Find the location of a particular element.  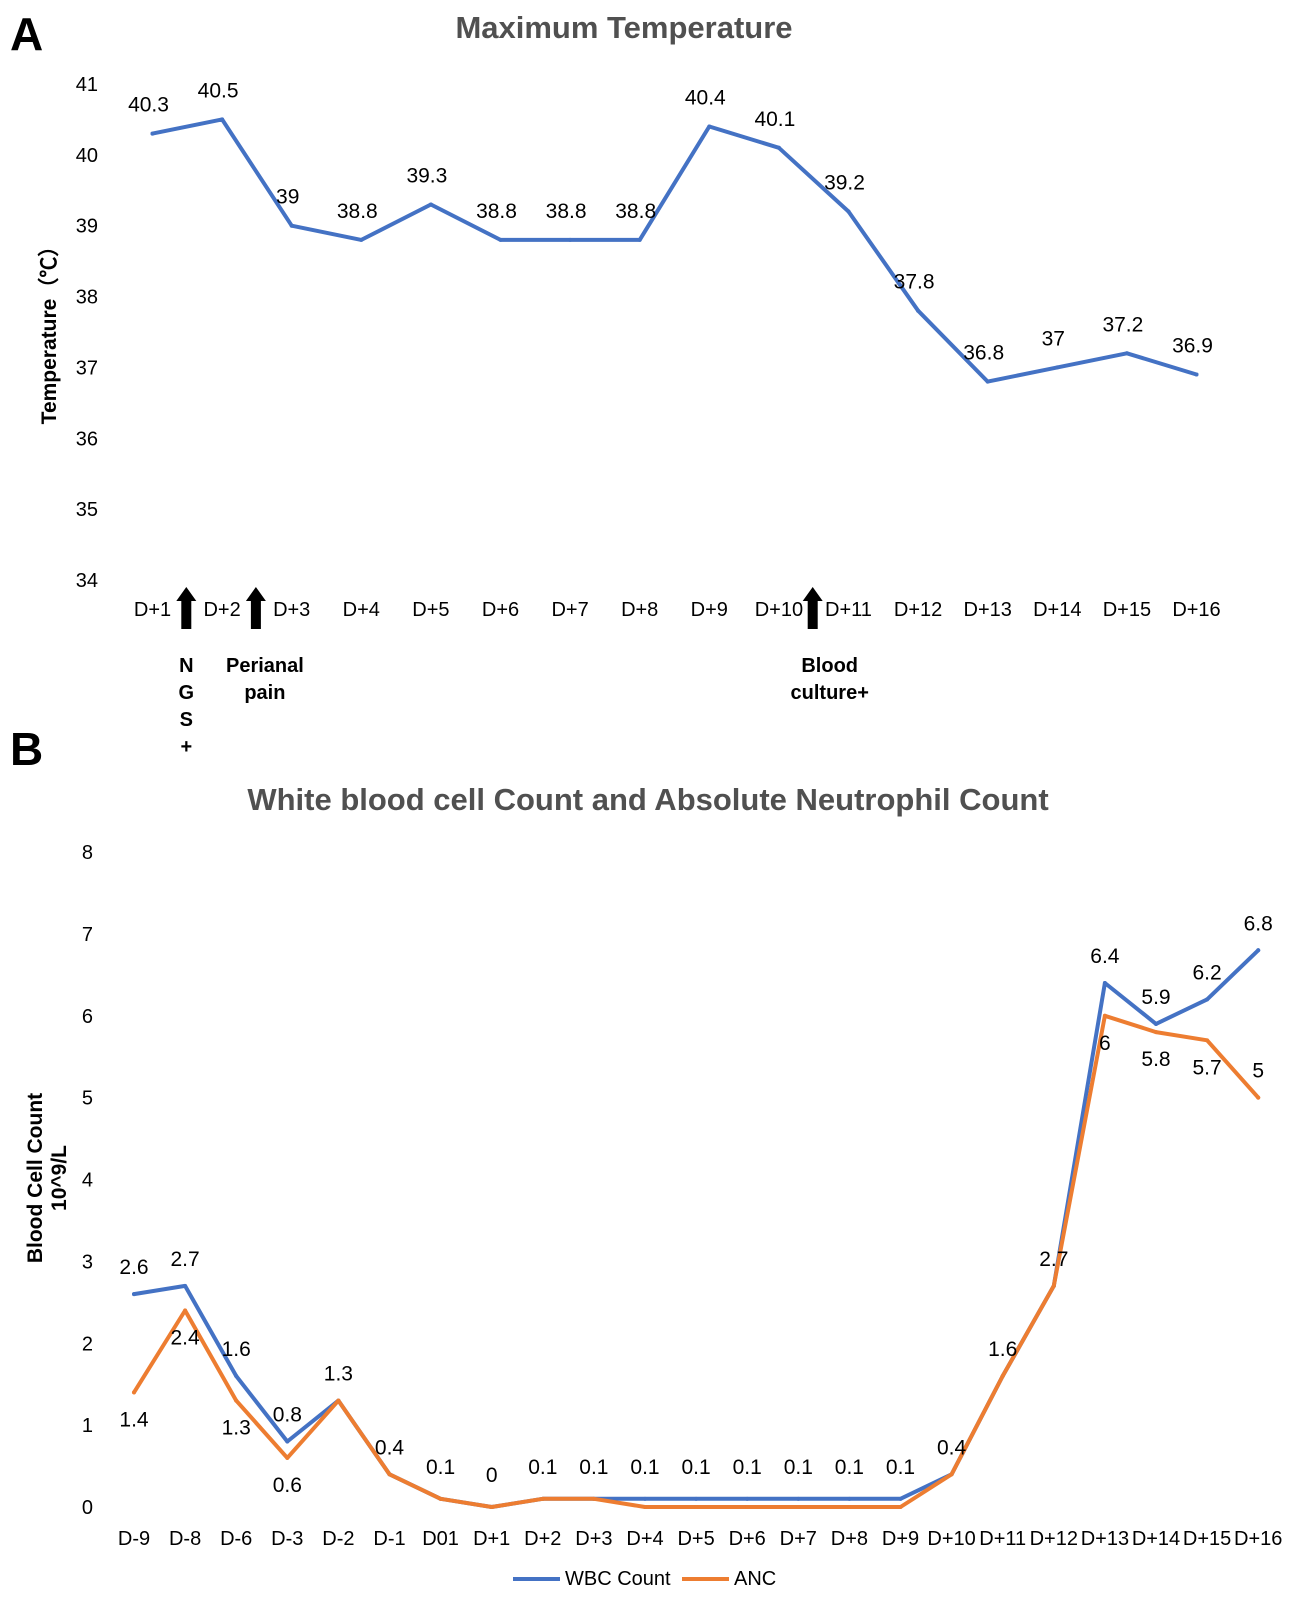

event-annotation: N is located at coordinates (186, 666).